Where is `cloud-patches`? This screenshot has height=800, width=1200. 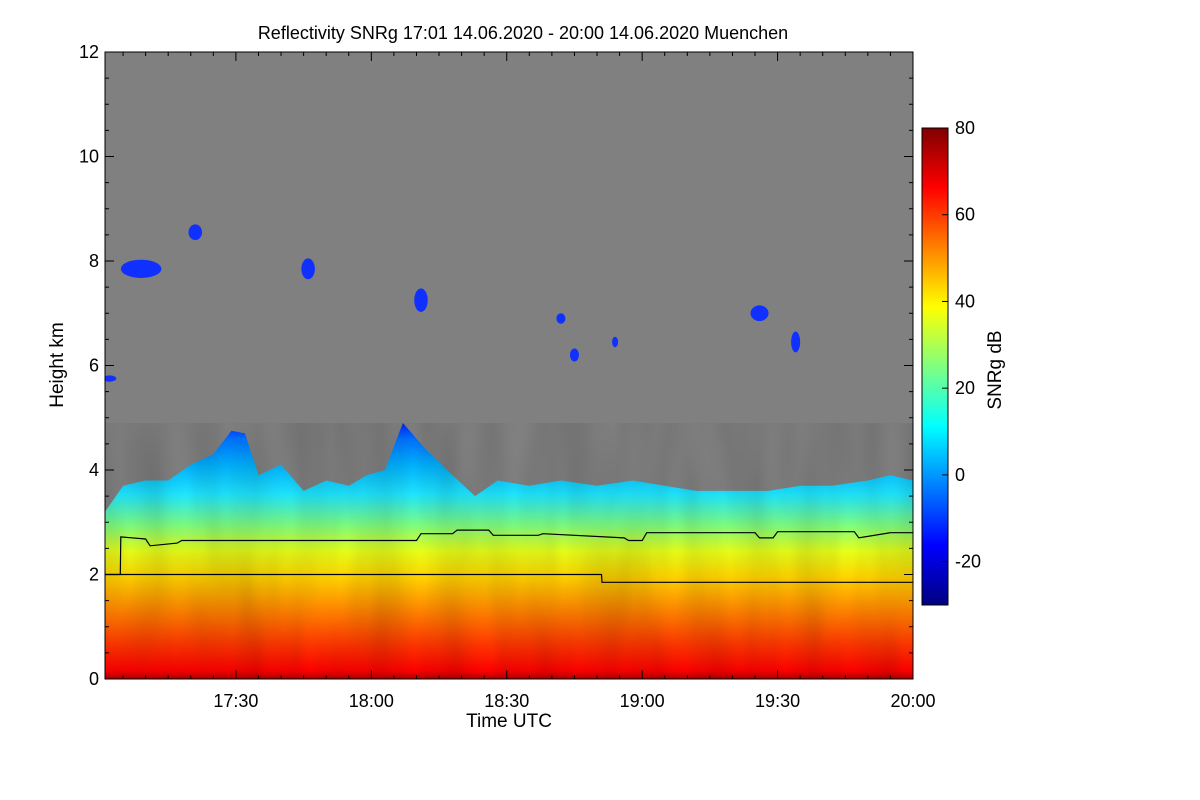
cloud-patches is located at coordinates (453, 303).